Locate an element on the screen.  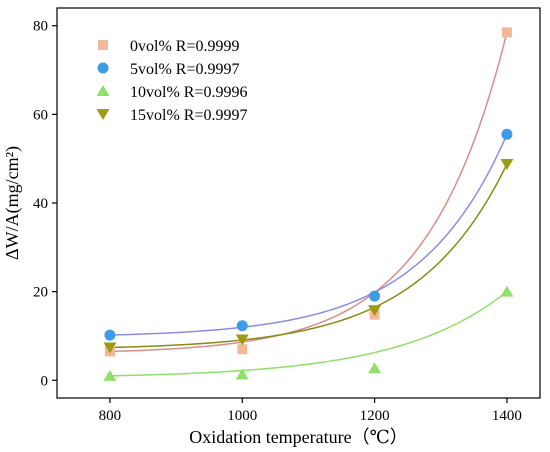
x-axis-ticks: 800 1000 1200 1400 is located at coordinates (310, 411).